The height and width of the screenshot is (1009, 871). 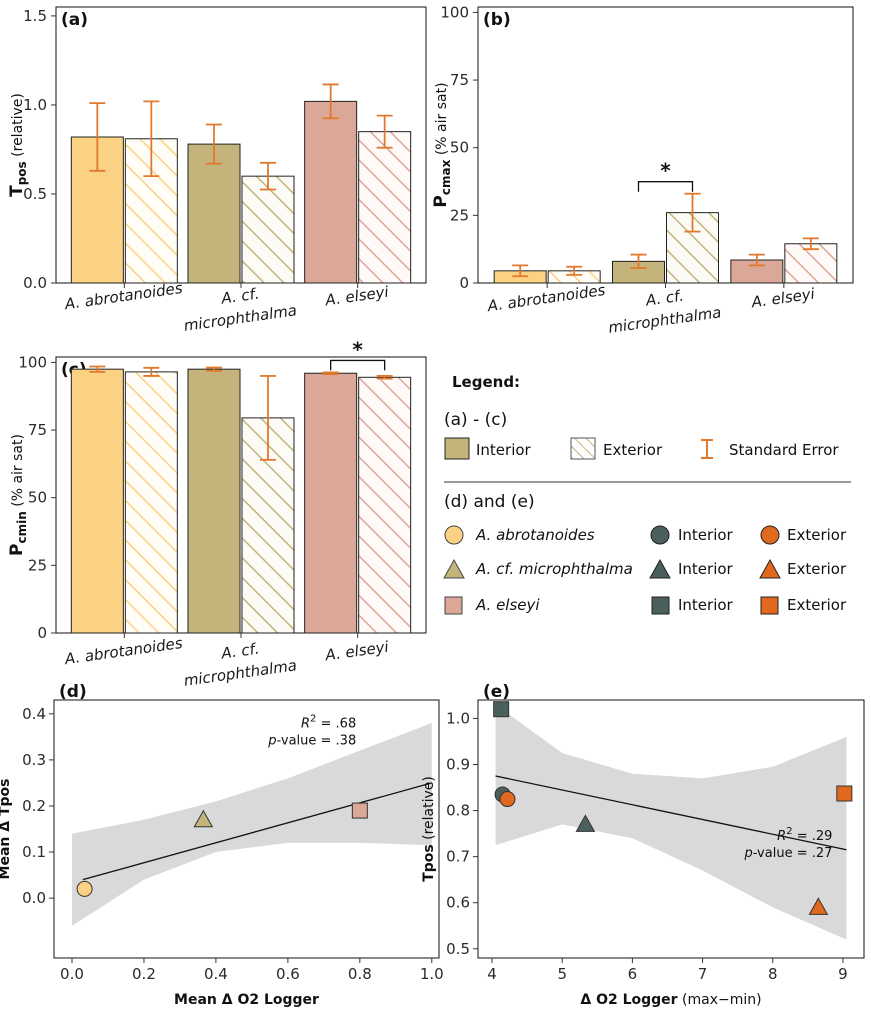 What do you see at coordinates (144, 974) in the screenshot?
I see `panel-d-xtick-label: 0.2` at bounding box center [144, 974].